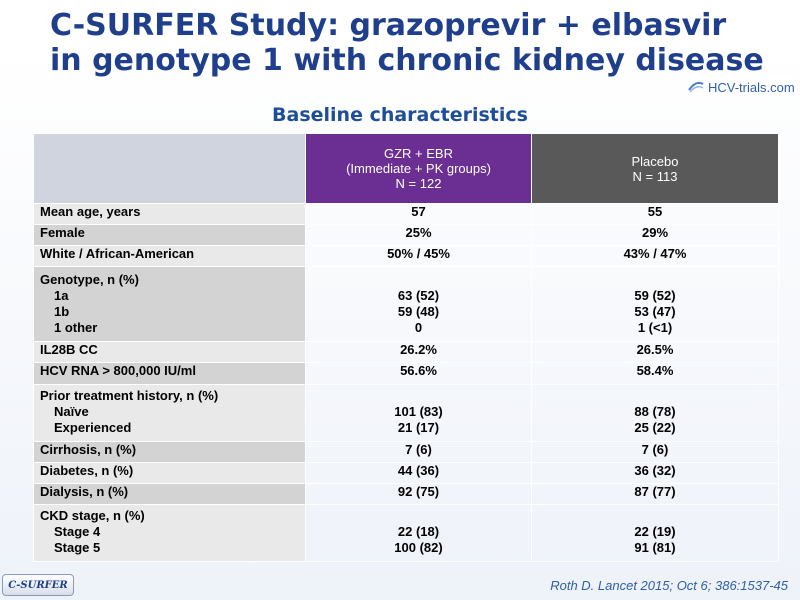 The height and width of the screenshot is (600, 800). What do you see at coordinates (169, 494) in the screenshot?
I see `row-label: Dialysis, n (%)` at bounding box center [169, 494].